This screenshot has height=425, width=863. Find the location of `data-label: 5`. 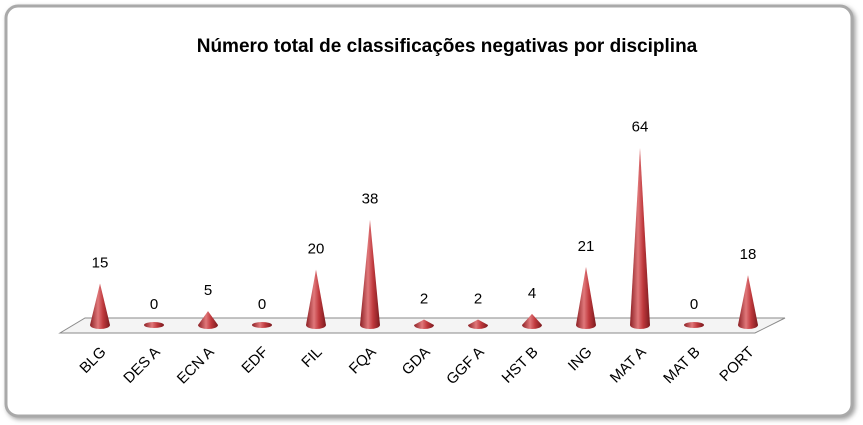

data-label: 5 is located at coordinates (208, 290).